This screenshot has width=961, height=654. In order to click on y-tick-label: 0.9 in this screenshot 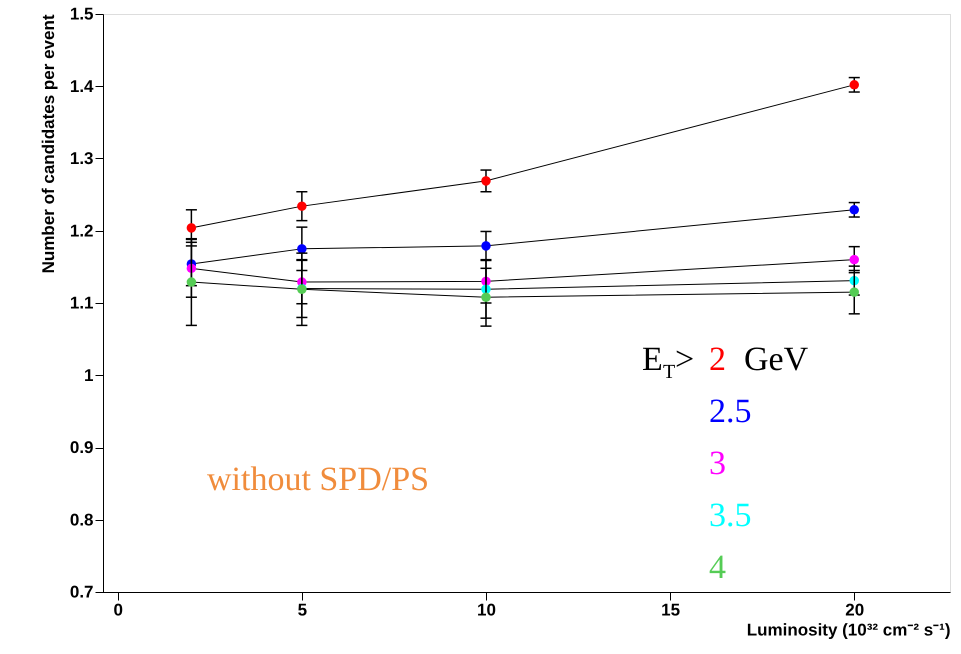, I will do `click(82, 447)`.